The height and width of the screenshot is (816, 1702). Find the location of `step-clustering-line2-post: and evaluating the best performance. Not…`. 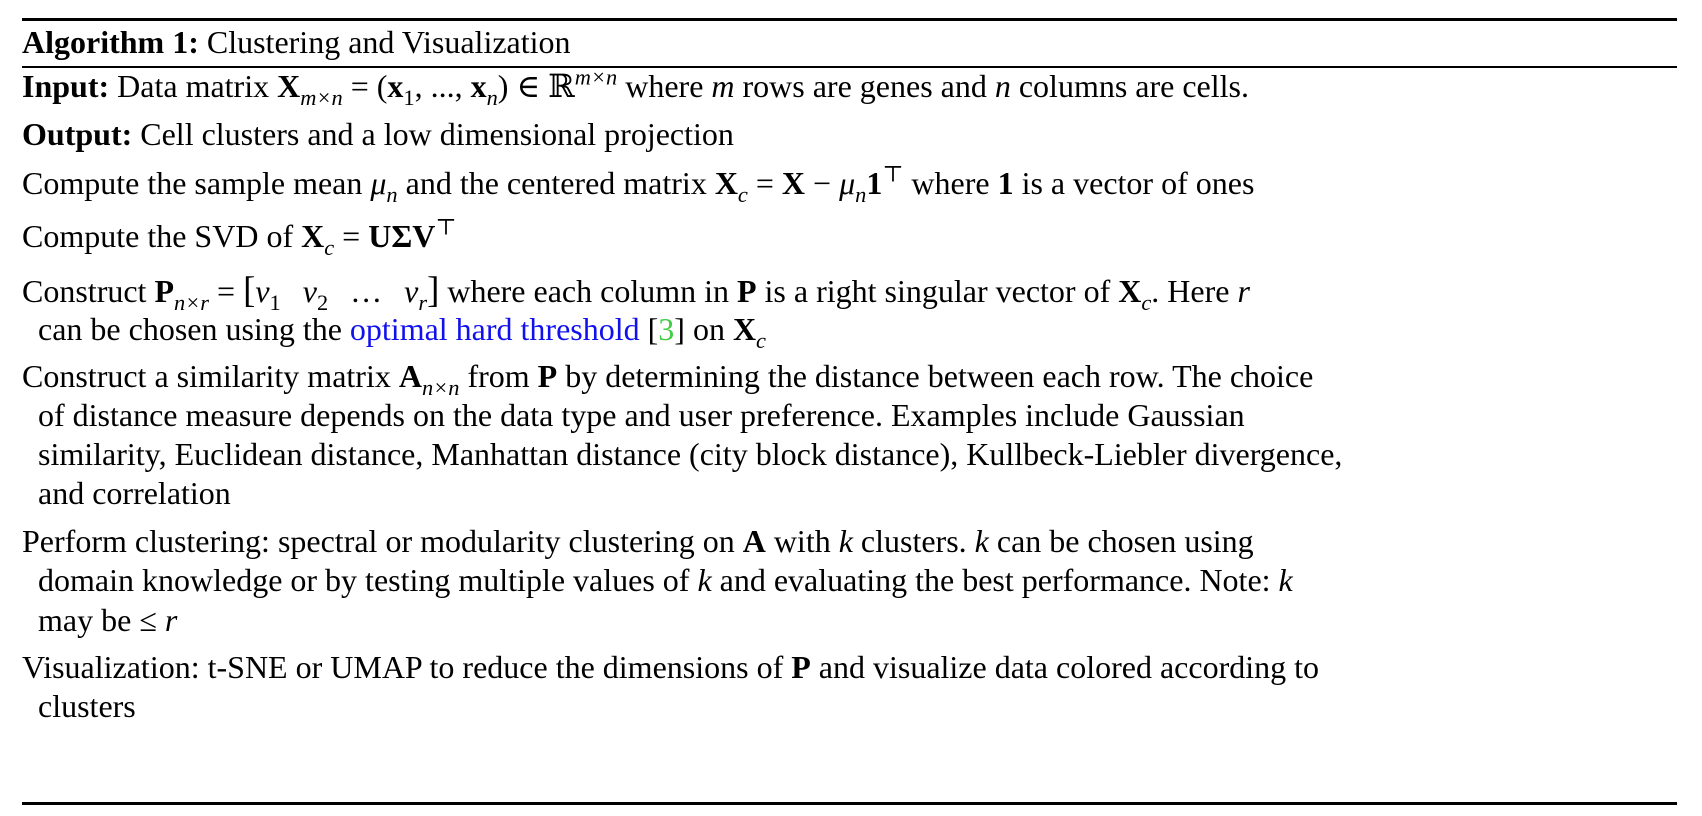

step-clustering-line2-post: and evaluating the best performance. Not… is located at coordinates (995, 580).